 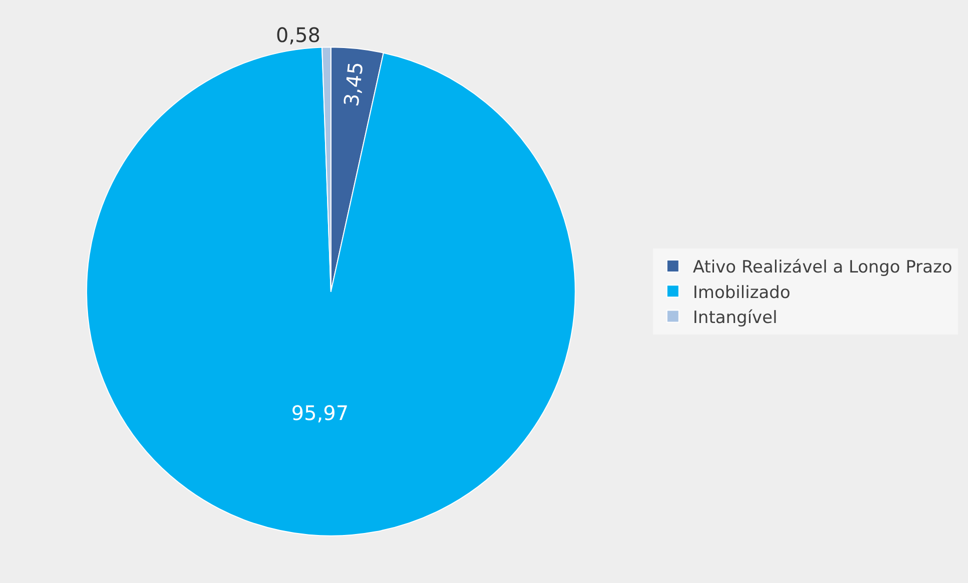 I want to click on data-label: 3,45, so click(x=353, y=84).